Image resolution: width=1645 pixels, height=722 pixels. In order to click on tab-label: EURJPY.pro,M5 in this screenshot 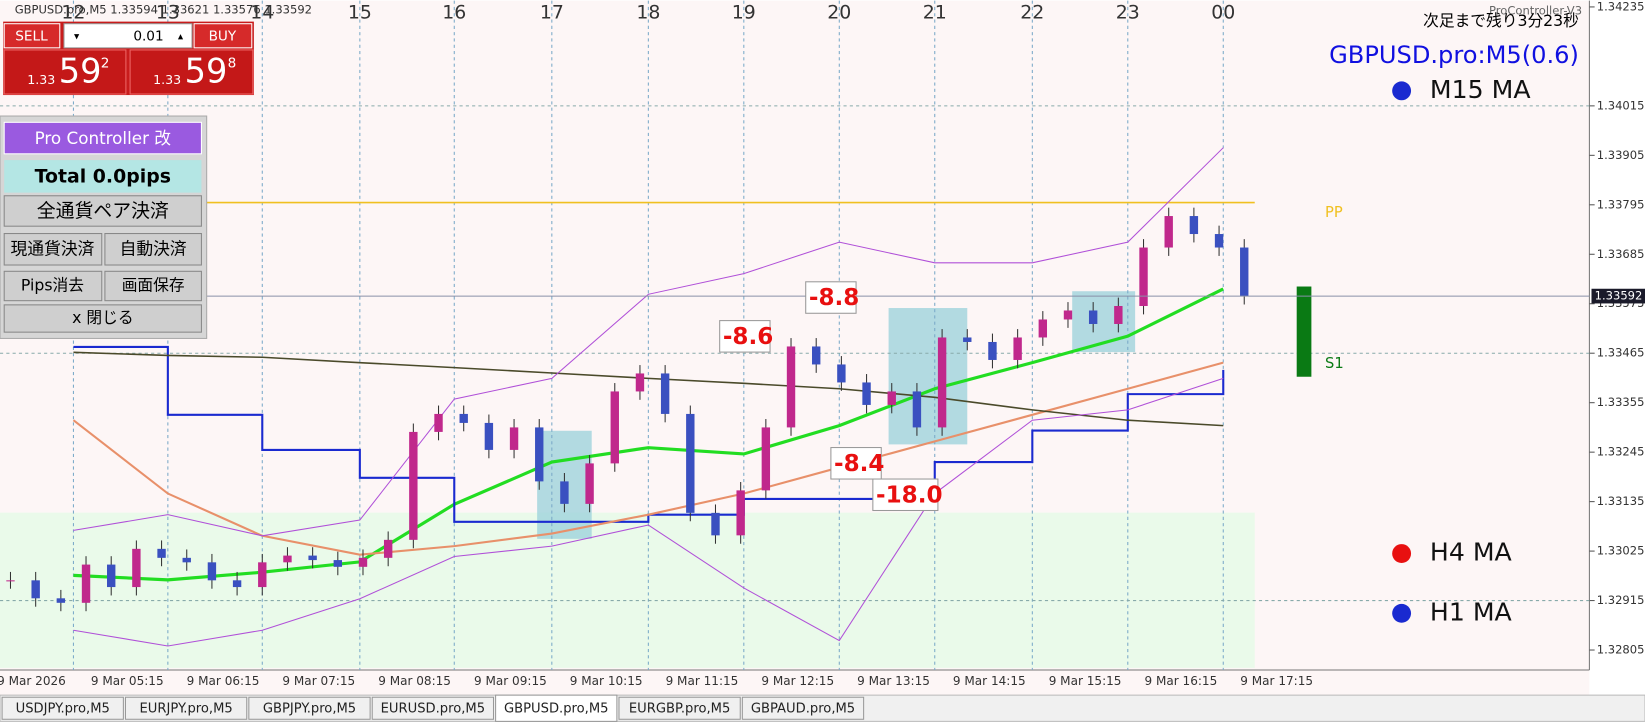, I will do `click(185, 708)`.